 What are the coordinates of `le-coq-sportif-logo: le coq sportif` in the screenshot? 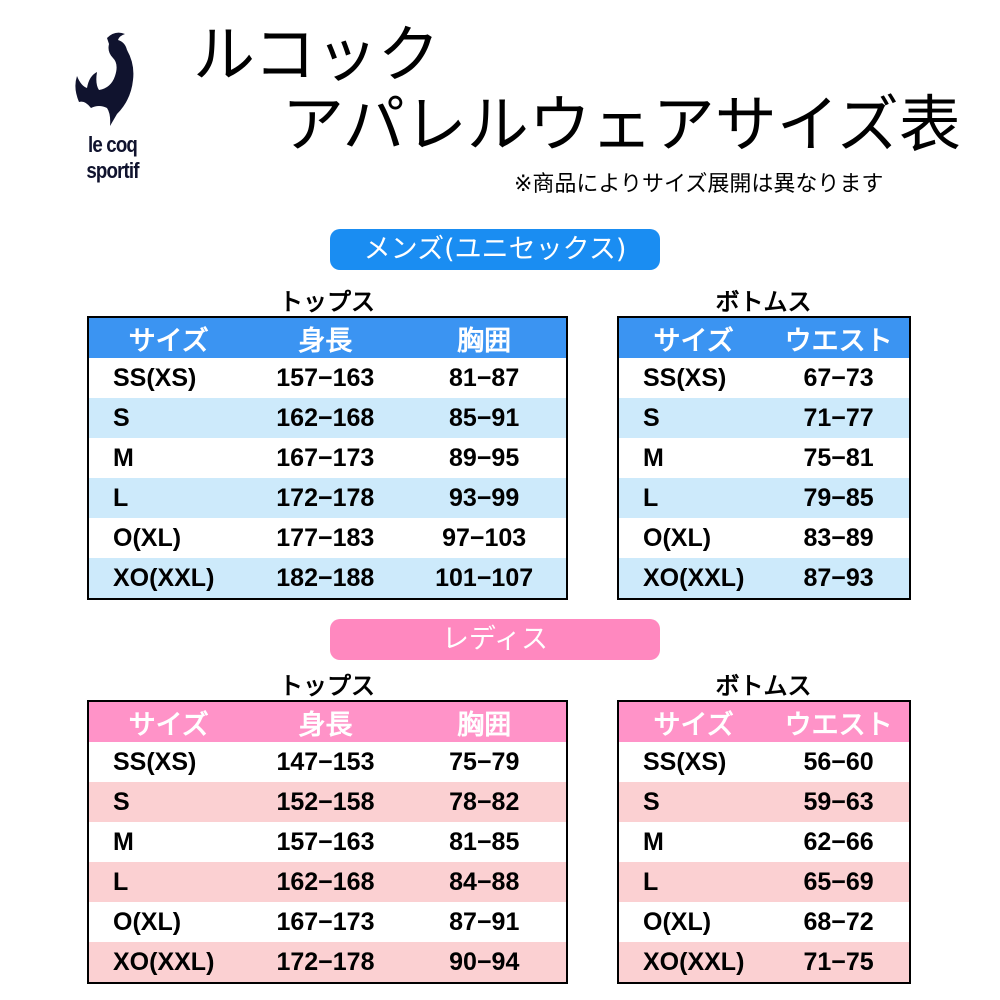 It's located at (112, 105).